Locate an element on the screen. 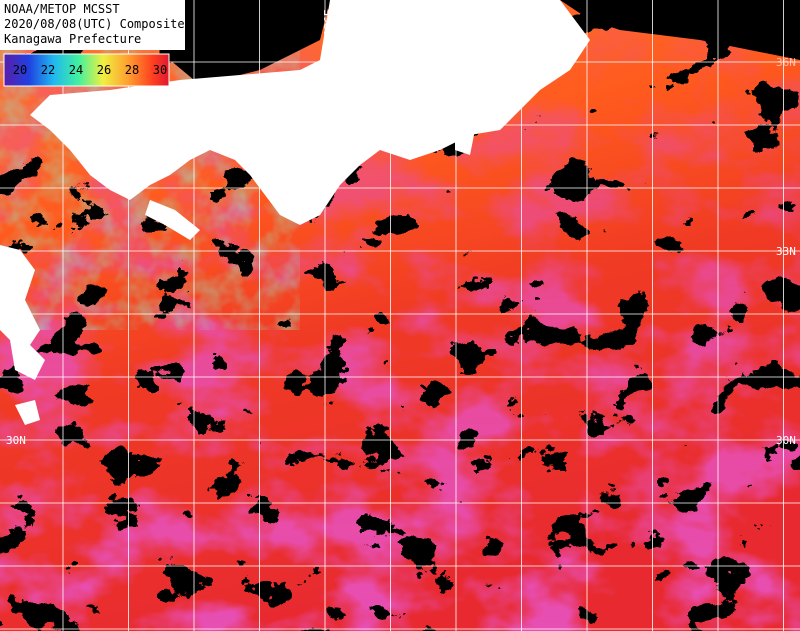 Image resolution: width=800 pixels, height=631 pixels. colorbar-tick-label: 30 is located at coordinates (160, 70).